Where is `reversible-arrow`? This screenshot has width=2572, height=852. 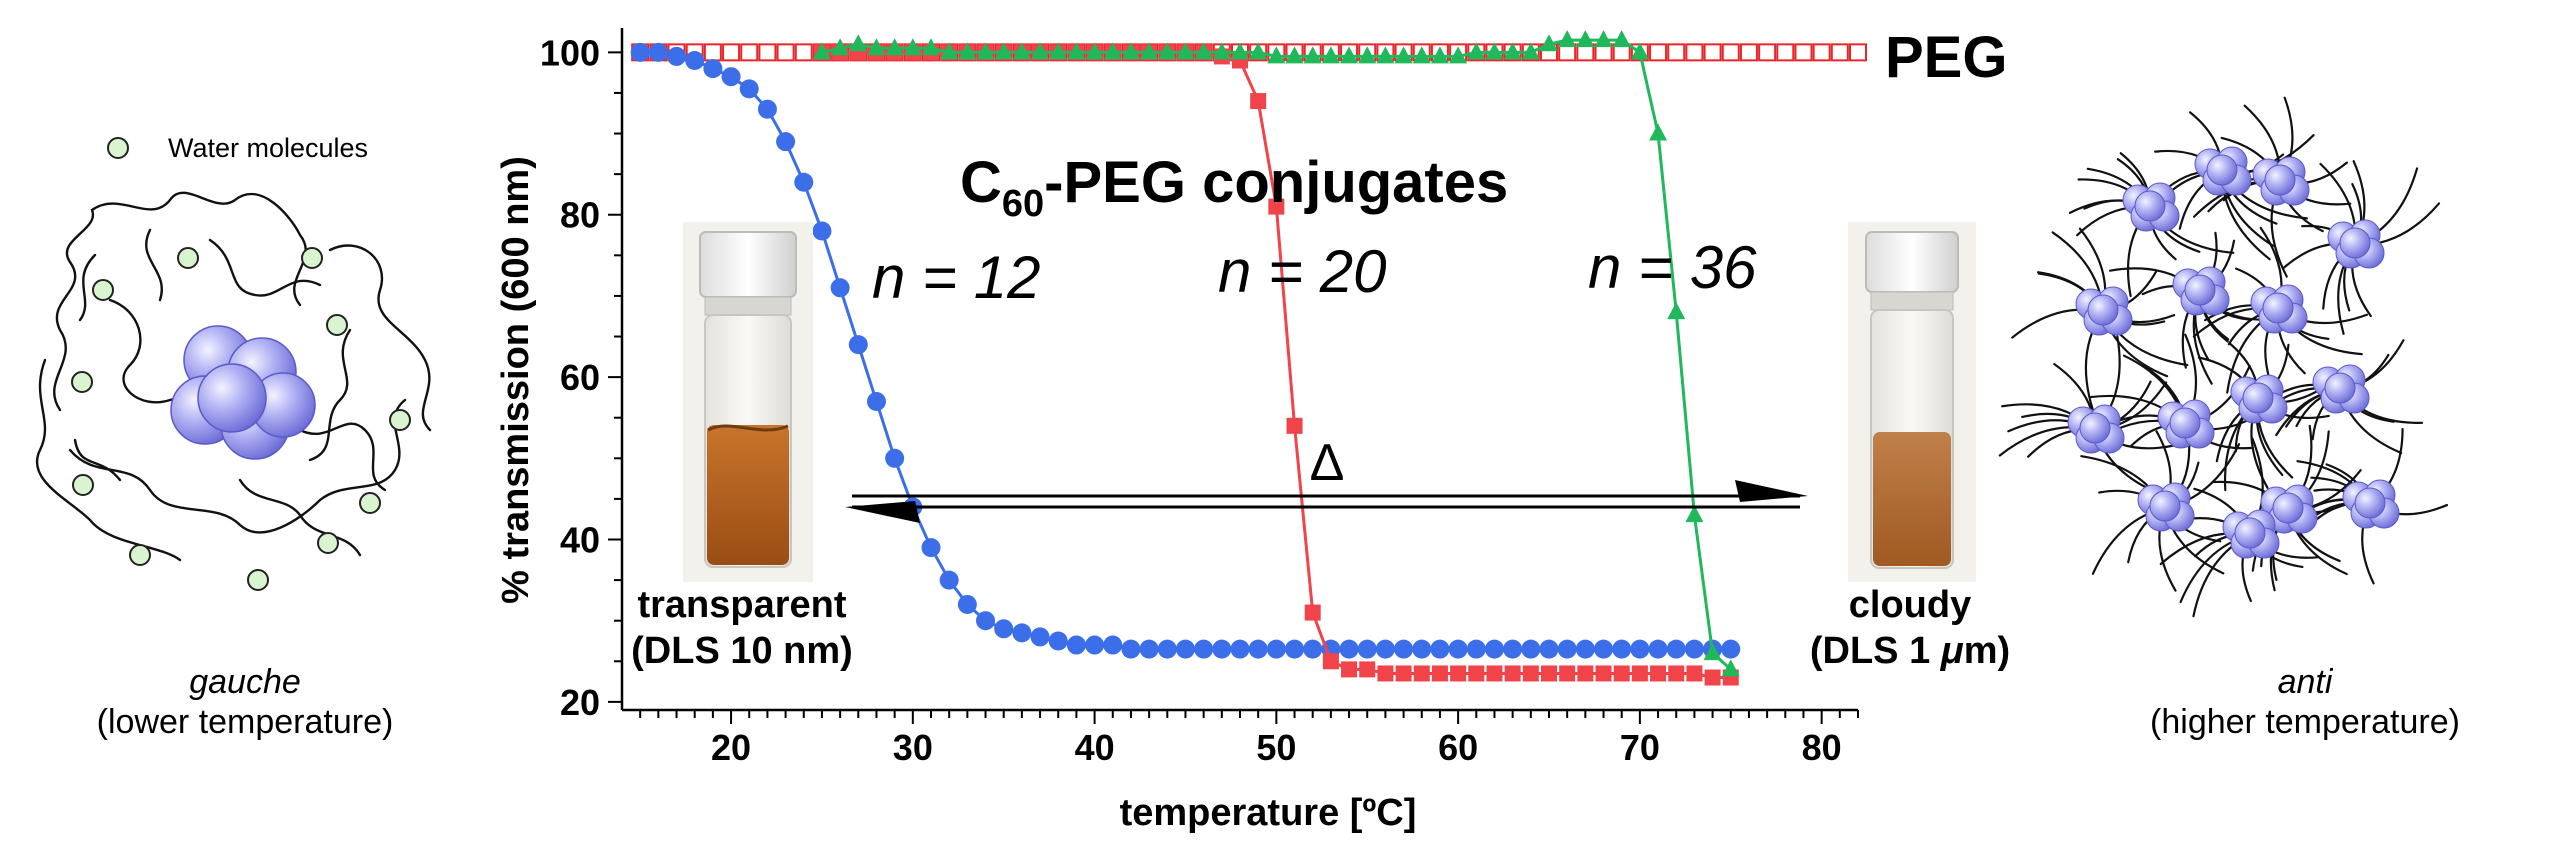 reversible-arrow is located at coordinates (1326, 501).